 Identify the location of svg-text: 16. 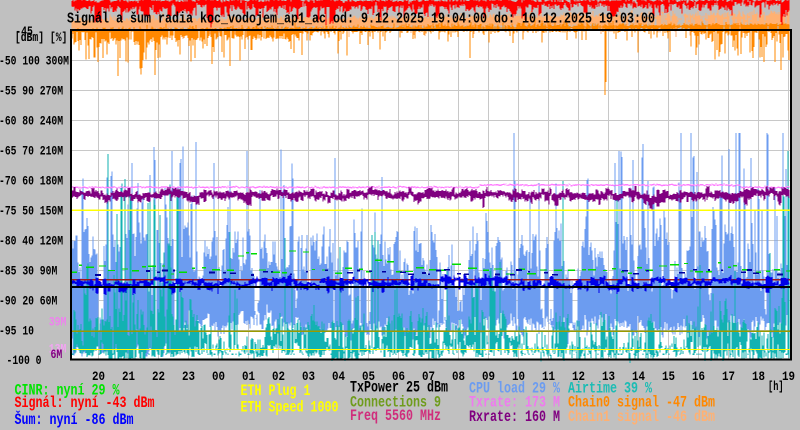
(698, 376).